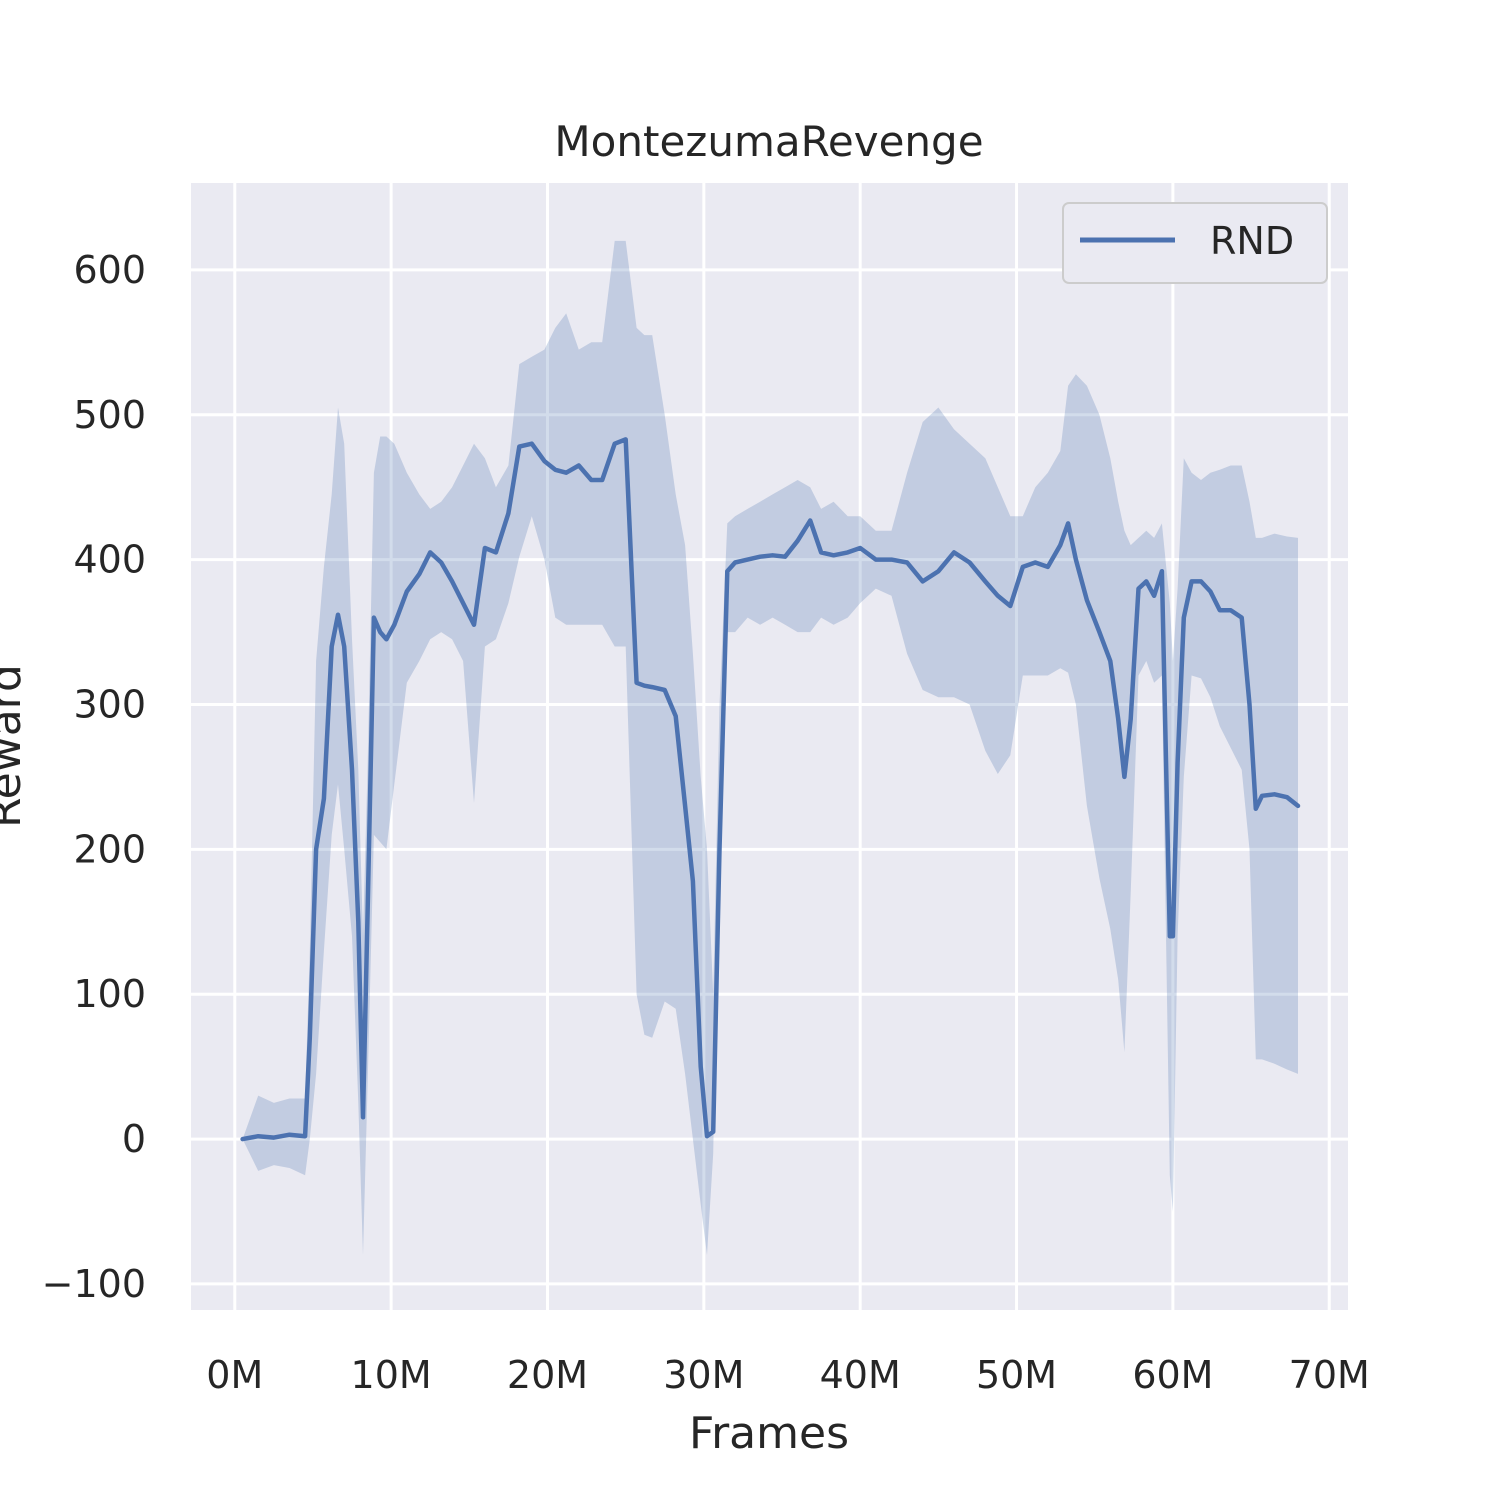 This screenshot has width=1500, height=1500. I want to click on x-tick-label: 20M, so click(547, 1375).